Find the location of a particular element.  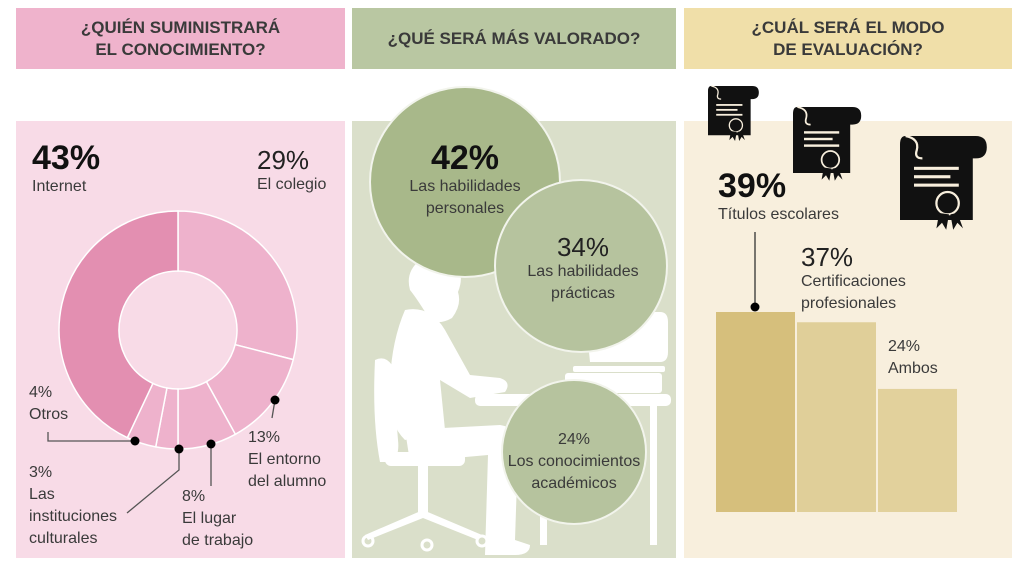

otros-label: Otros is located at coordinates (49, 414).